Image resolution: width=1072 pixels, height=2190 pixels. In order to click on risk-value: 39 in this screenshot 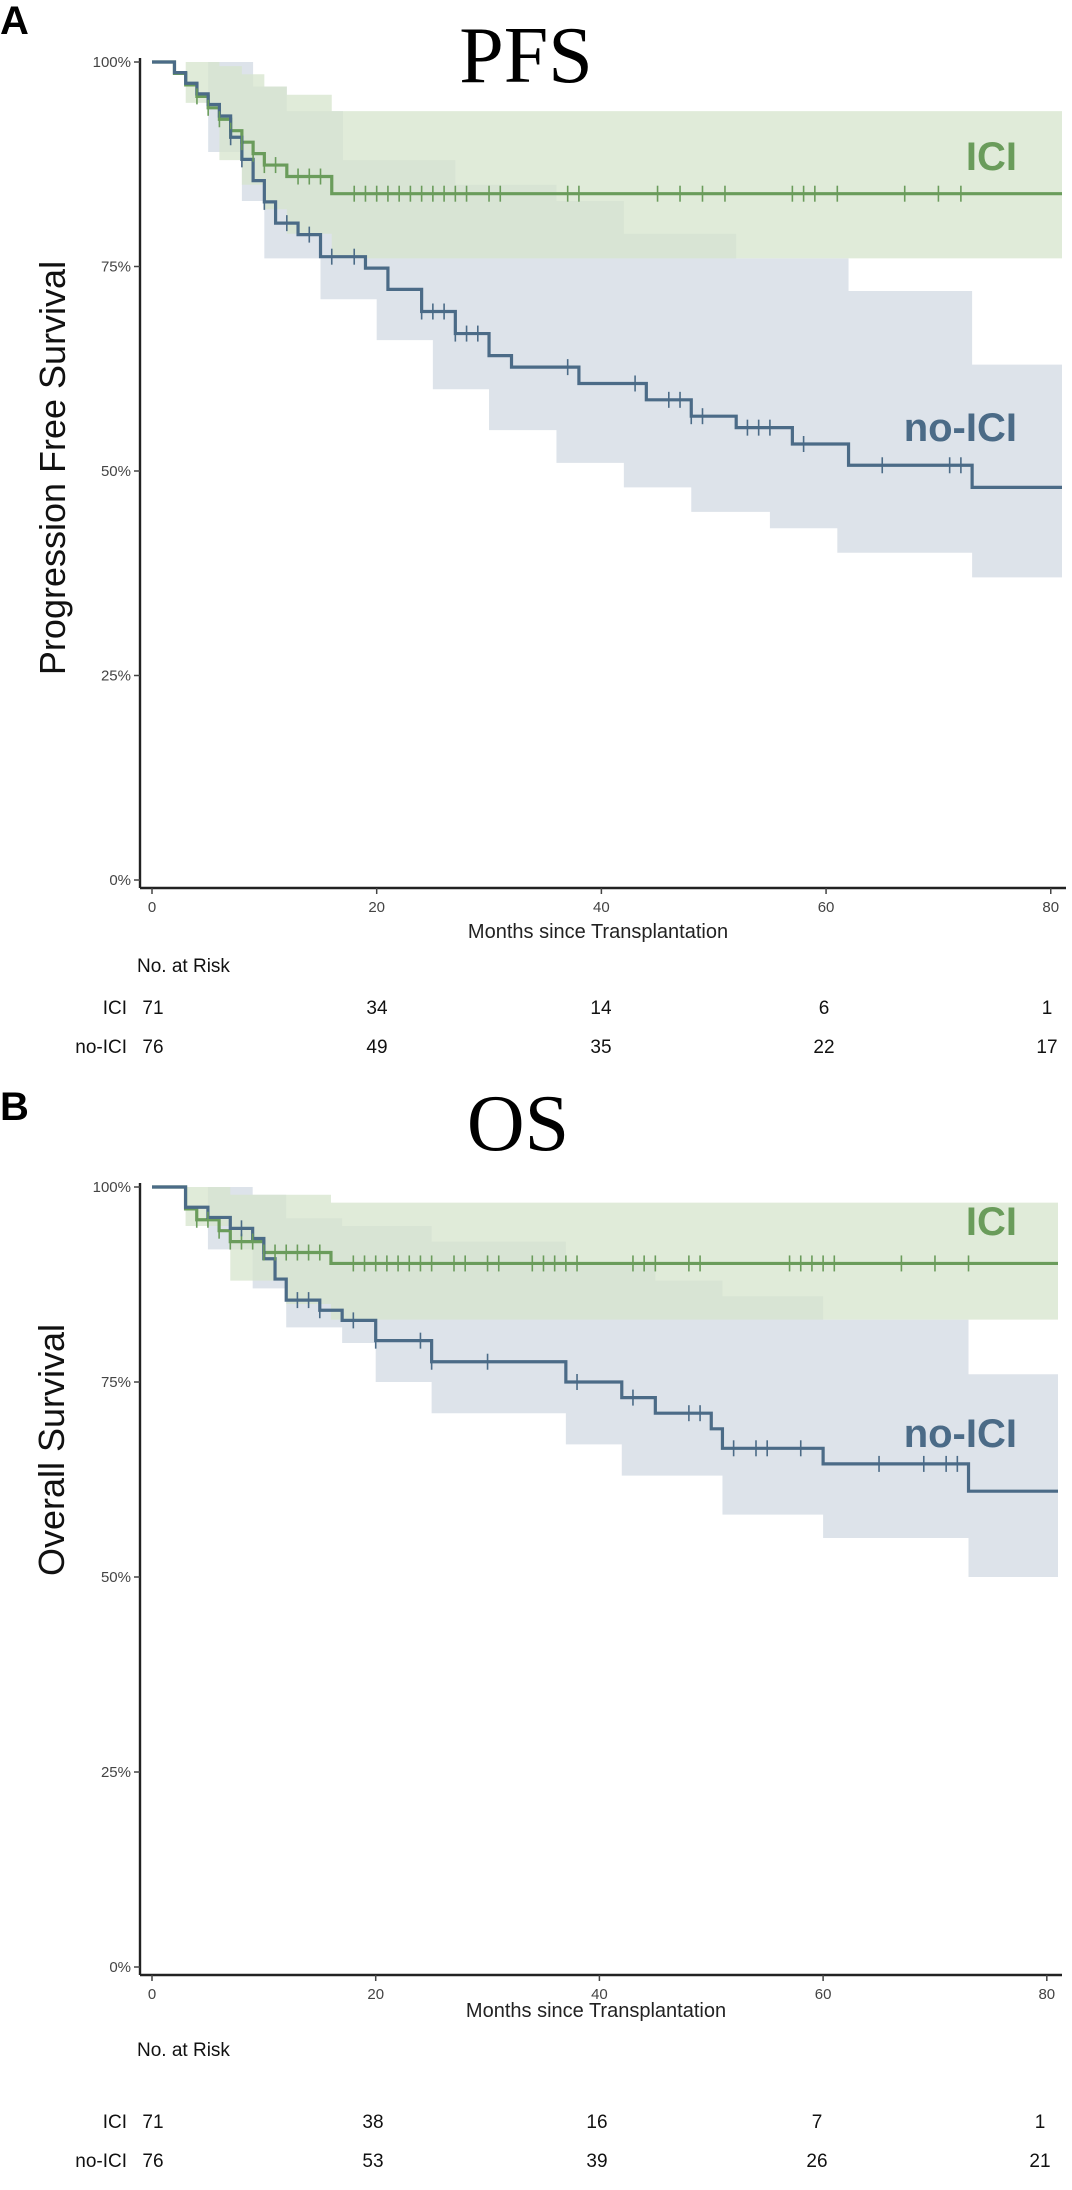, I will do `click(596, 2161)`.